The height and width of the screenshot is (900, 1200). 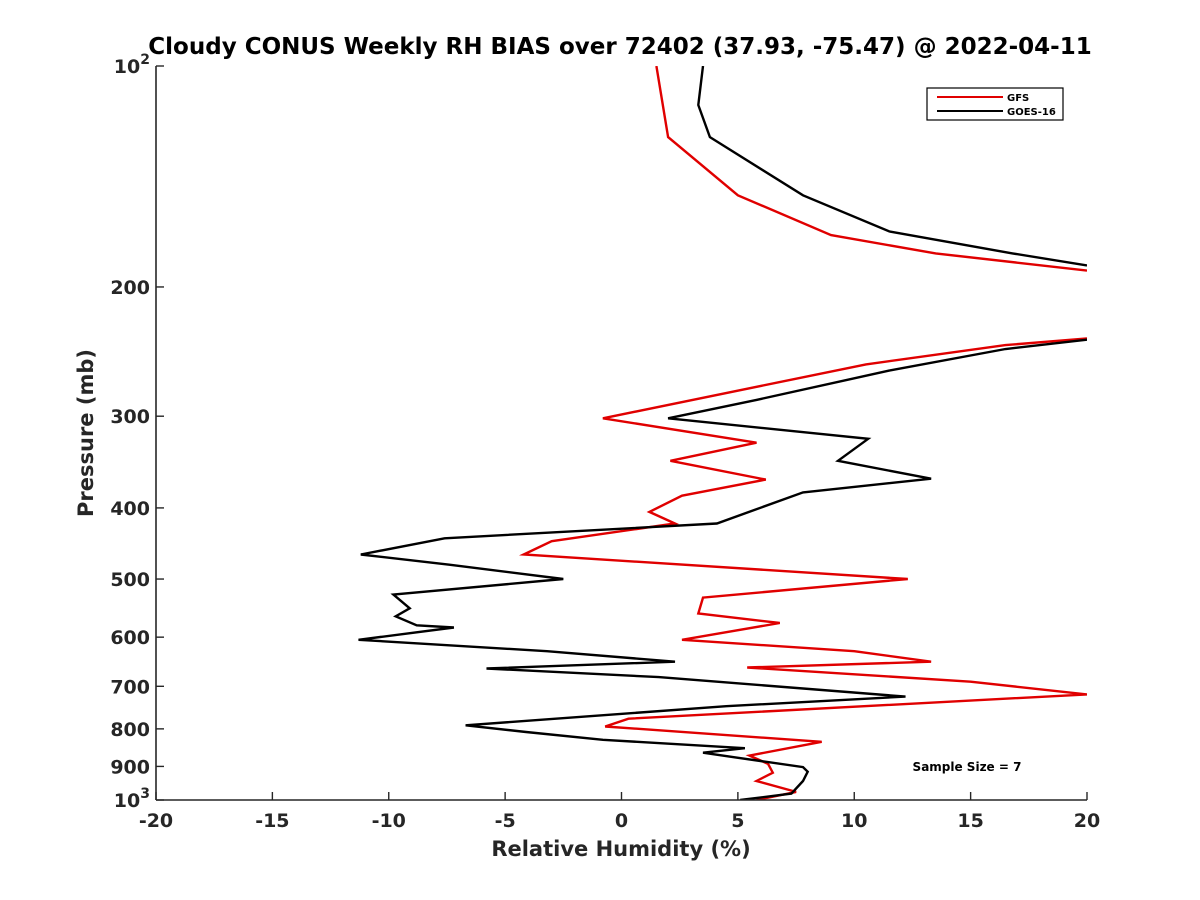 What do you see at coordinates (130, 730) in the screenshot?
I see `y-tick-label: 800` at bounding box center [130, 730].